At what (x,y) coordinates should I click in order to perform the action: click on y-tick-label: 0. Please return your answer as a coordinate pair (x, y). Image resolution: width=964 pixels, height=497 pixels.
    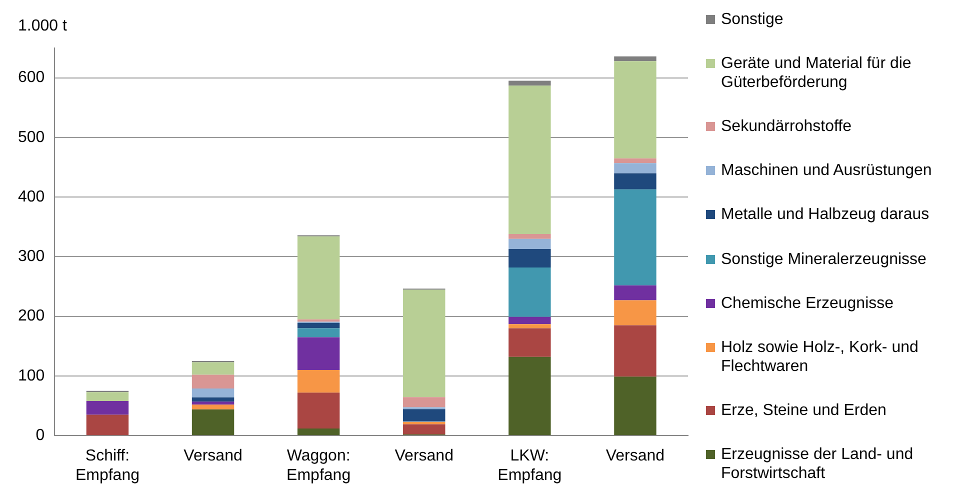
    Looking at the image, I should click on (40, 435).